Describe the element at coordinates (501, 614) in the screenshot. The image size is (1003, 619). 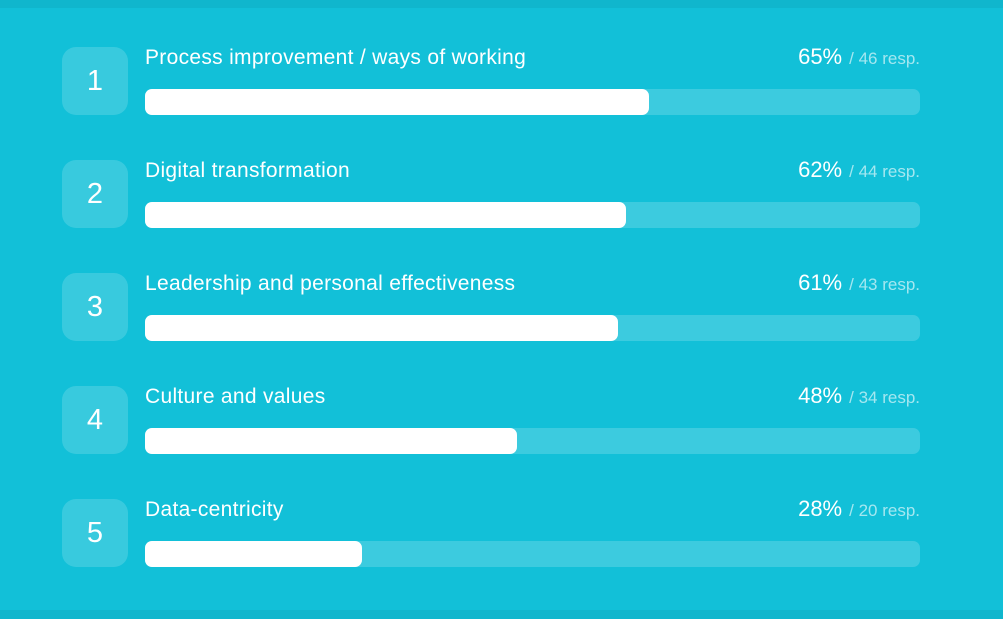
I see `bottom-edge-strip` at that location.